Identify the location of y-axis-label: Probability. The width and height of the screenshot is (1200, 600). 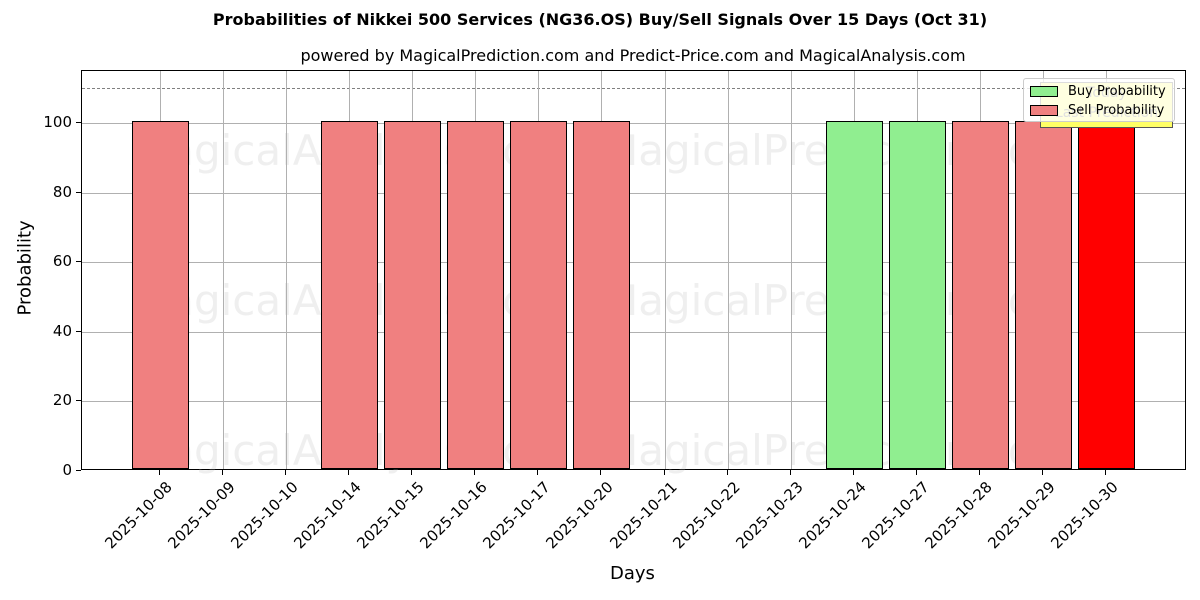
(25, 268).